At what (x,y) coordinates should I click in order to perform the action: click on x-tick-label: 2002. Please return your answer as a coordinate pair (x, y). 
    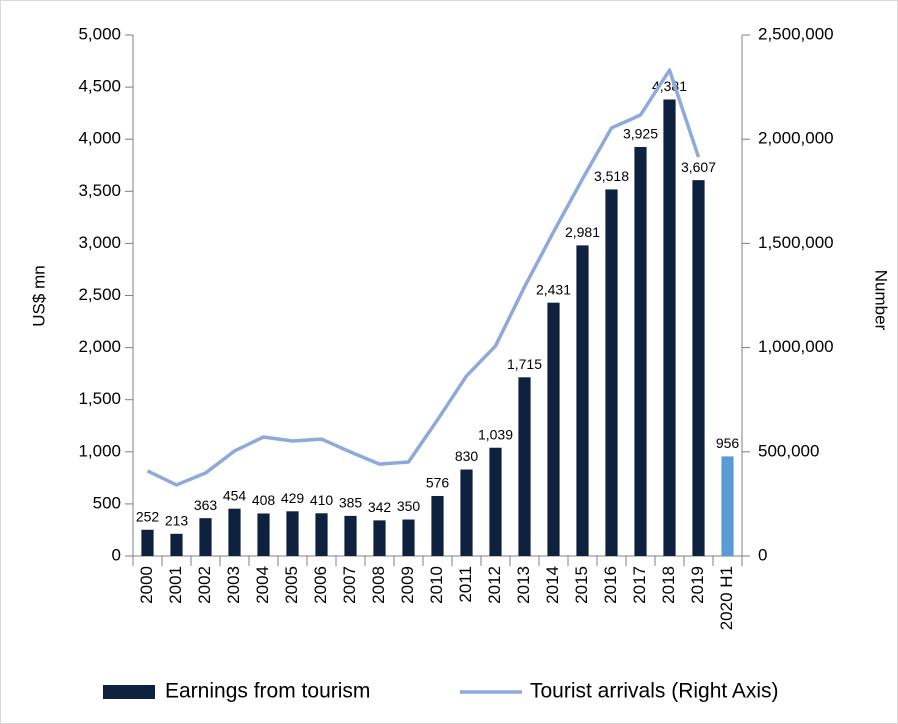
    Looking at the image, I should click on (204, 585).